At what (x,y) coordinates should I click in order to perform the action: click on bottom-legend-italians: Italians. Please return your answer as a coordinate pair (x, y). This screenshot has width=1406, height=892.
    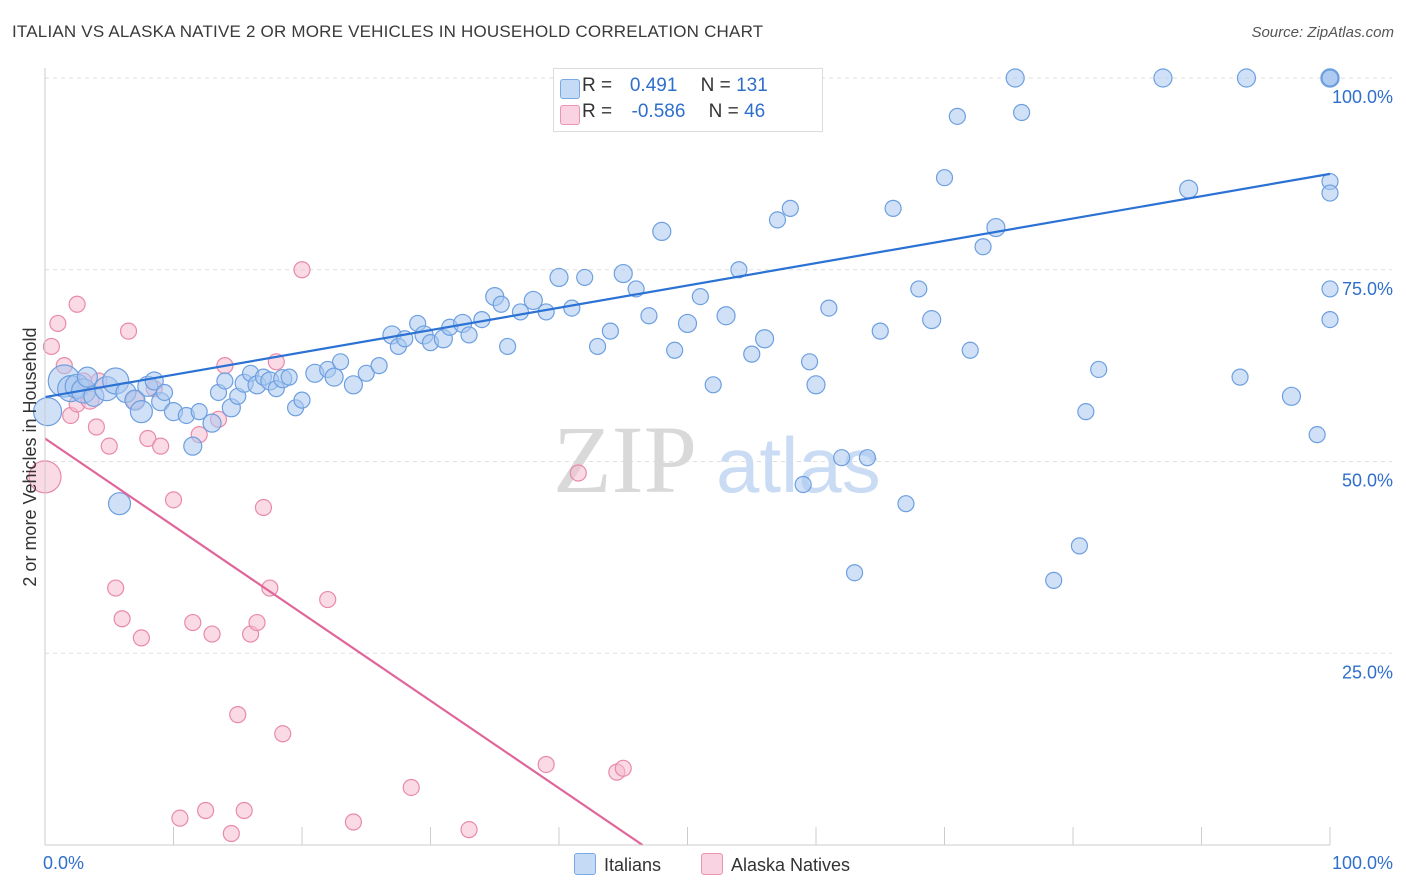
    Looking at the image, I should click on (617, 865).